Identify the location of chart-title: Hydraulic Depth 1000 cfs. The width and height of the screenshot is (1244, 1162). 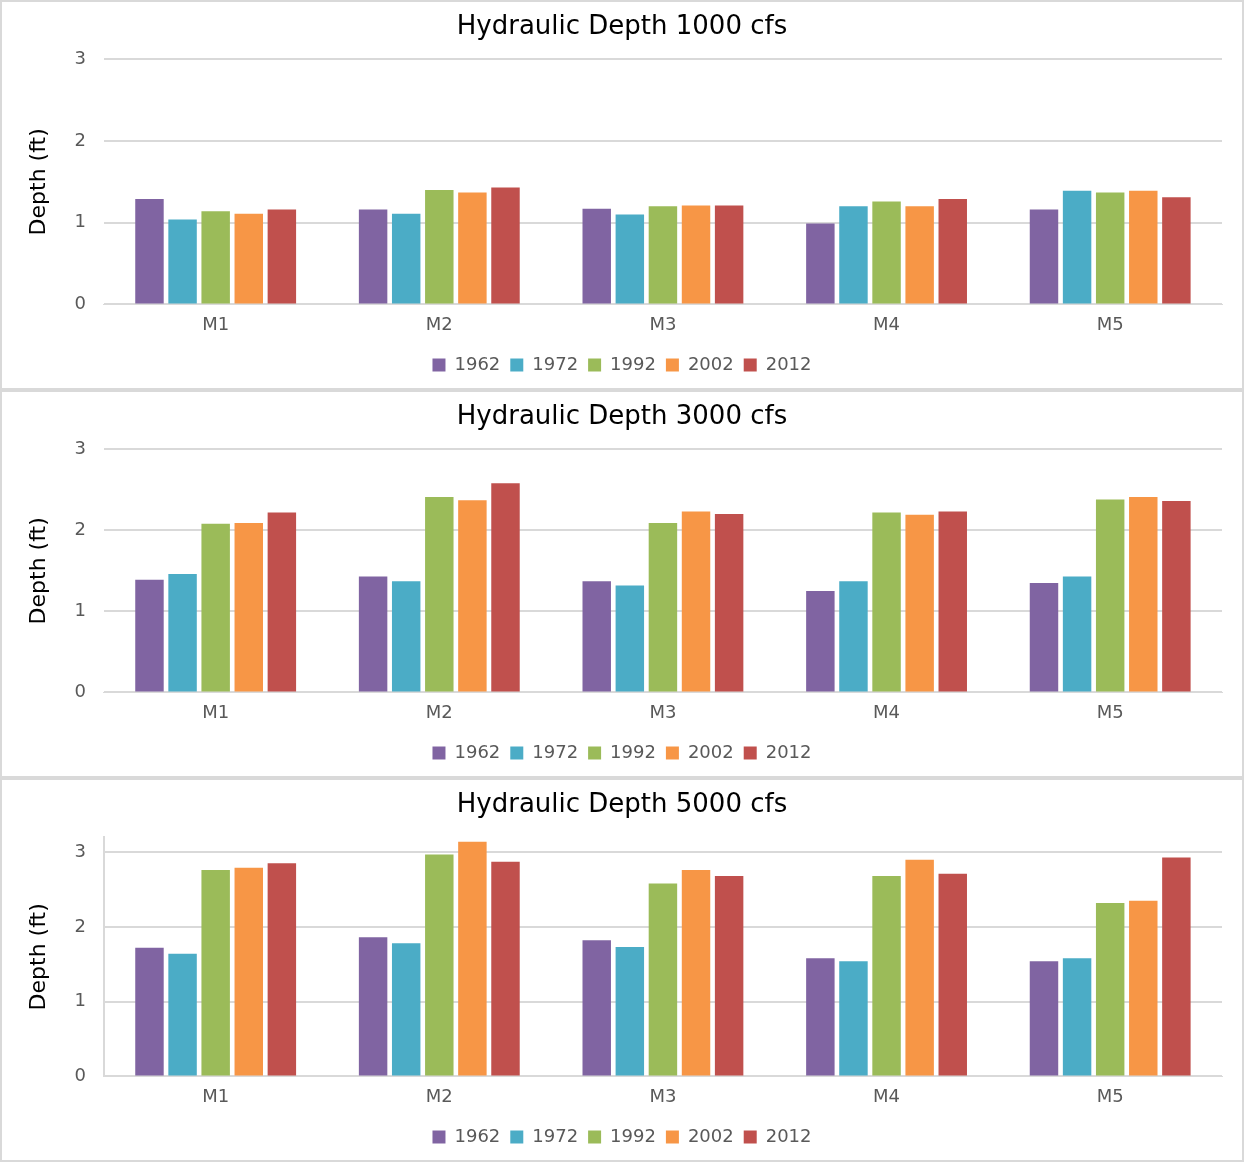
(622, 25).